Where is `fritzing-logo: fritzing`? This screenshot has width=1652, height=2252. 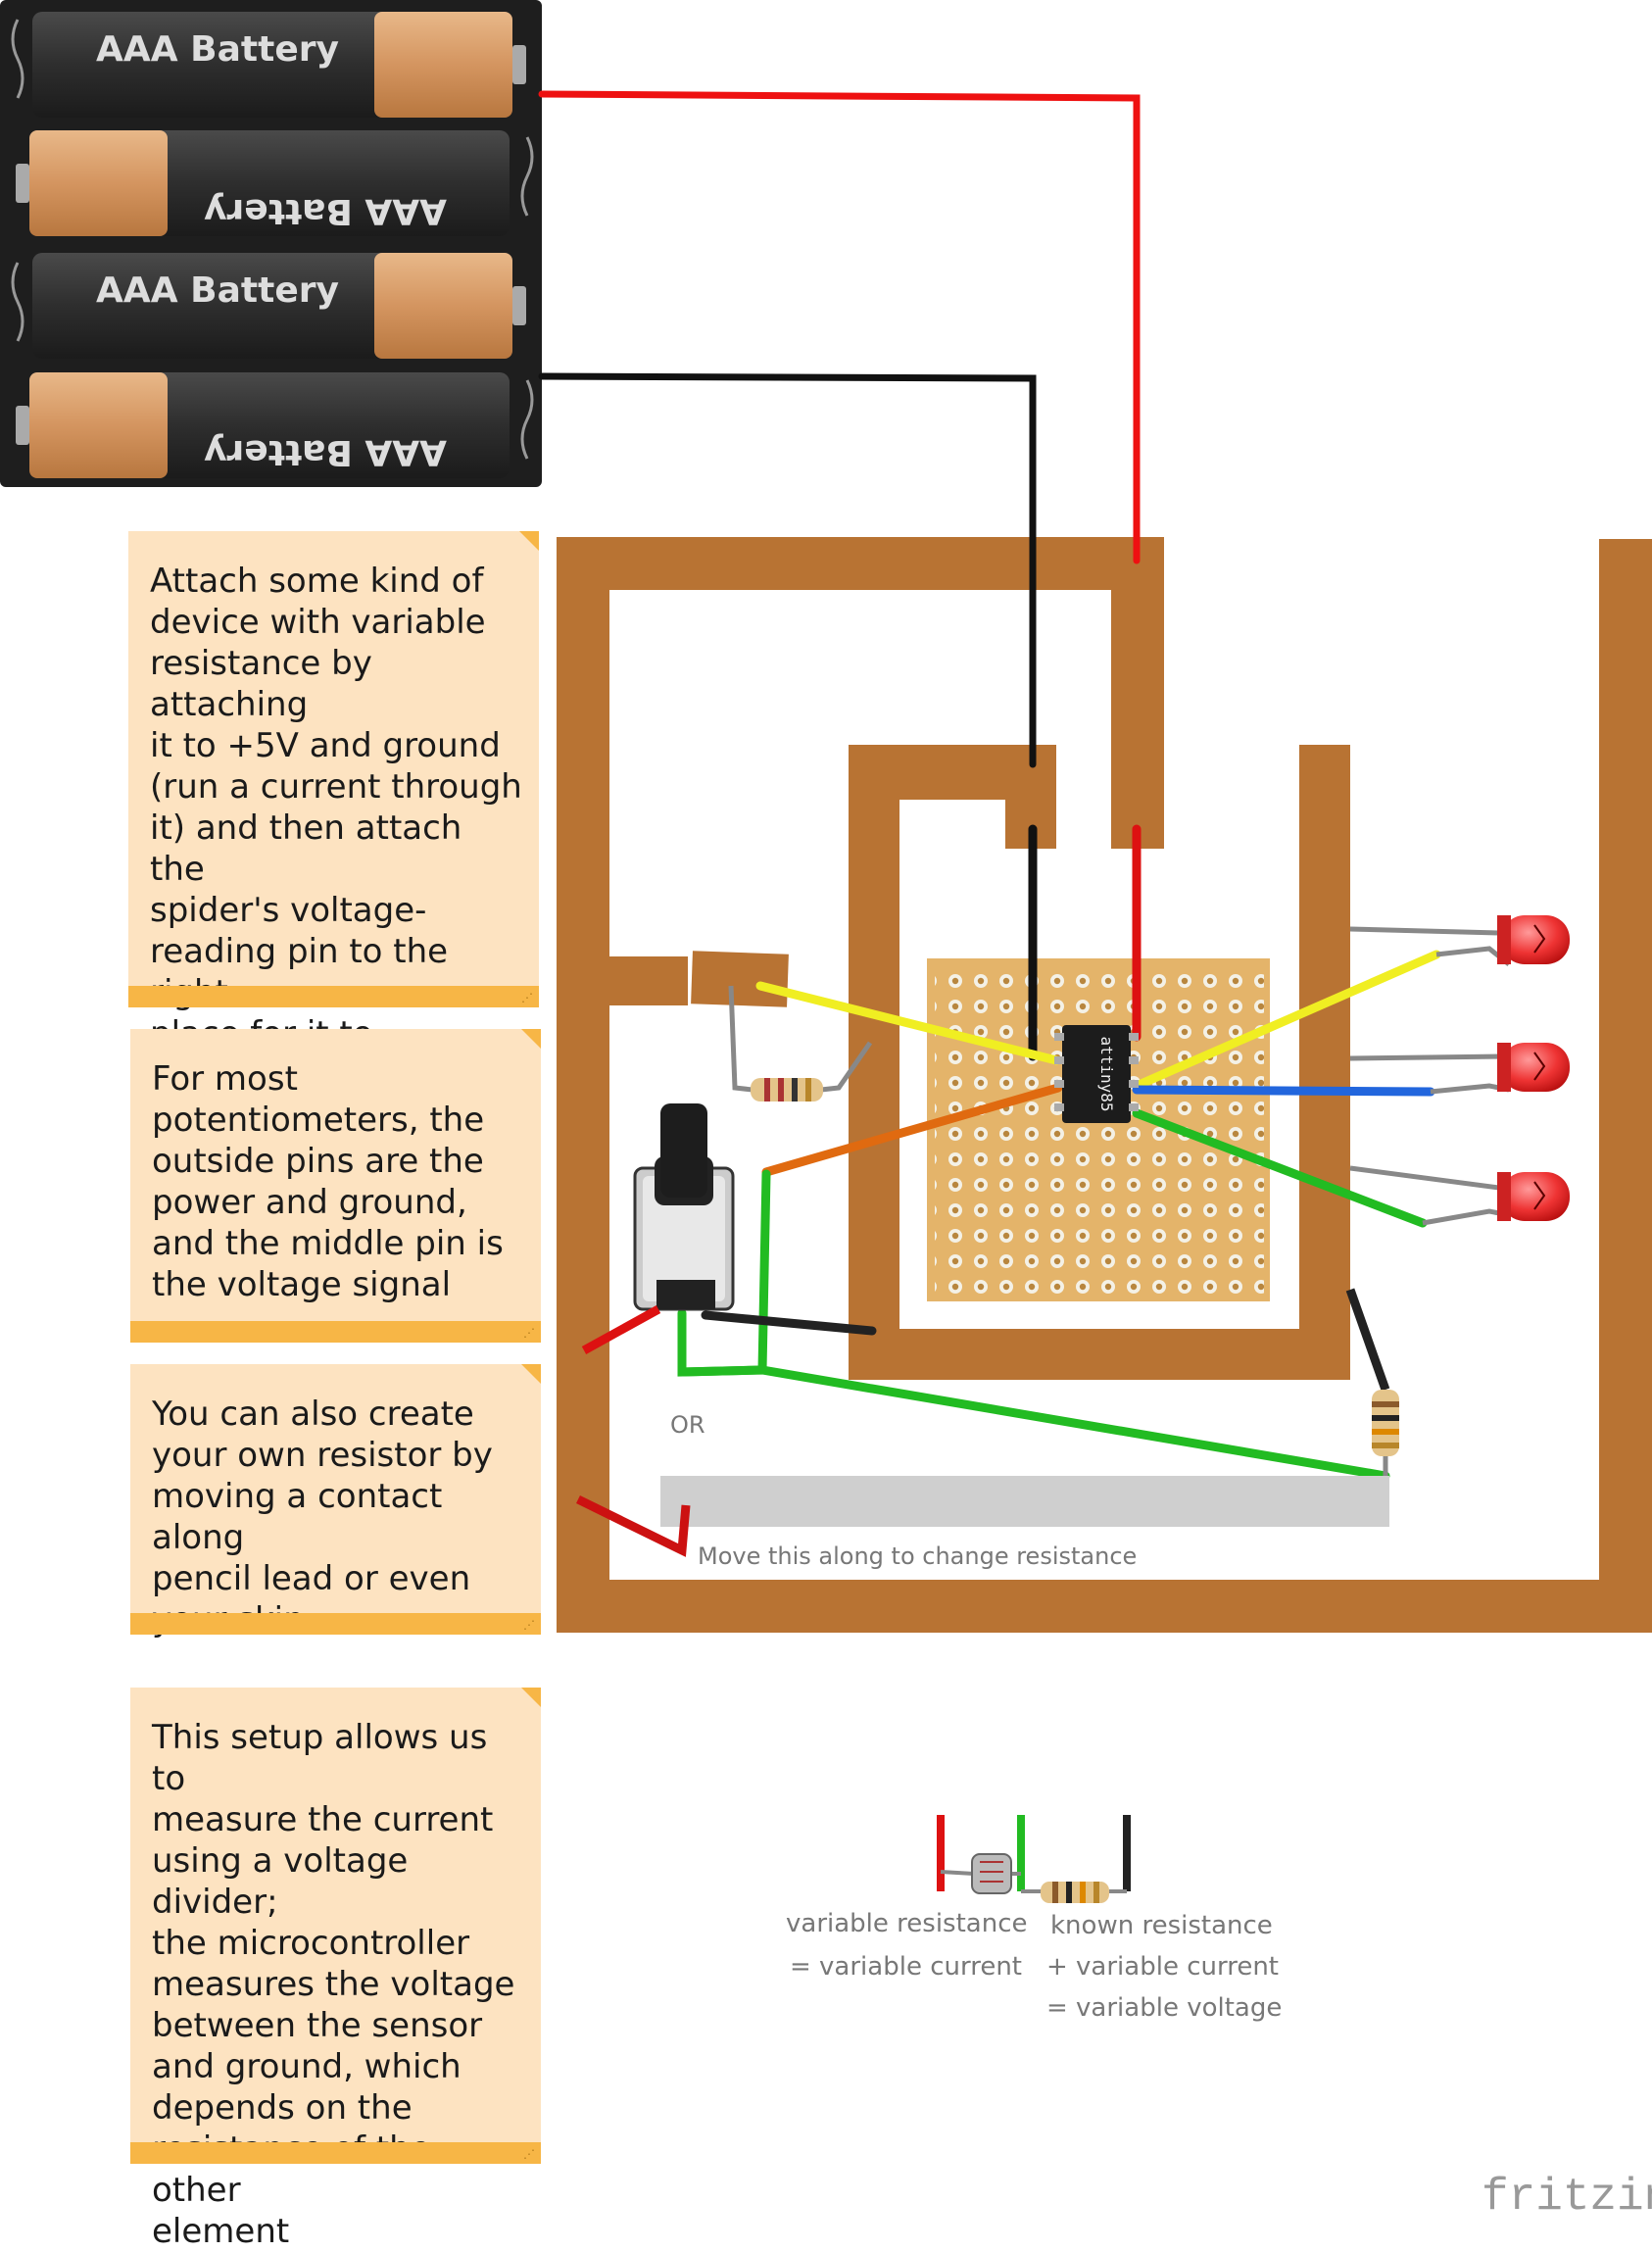
fritzing-logo: fritzing is located at coordinates (1567, 2197).